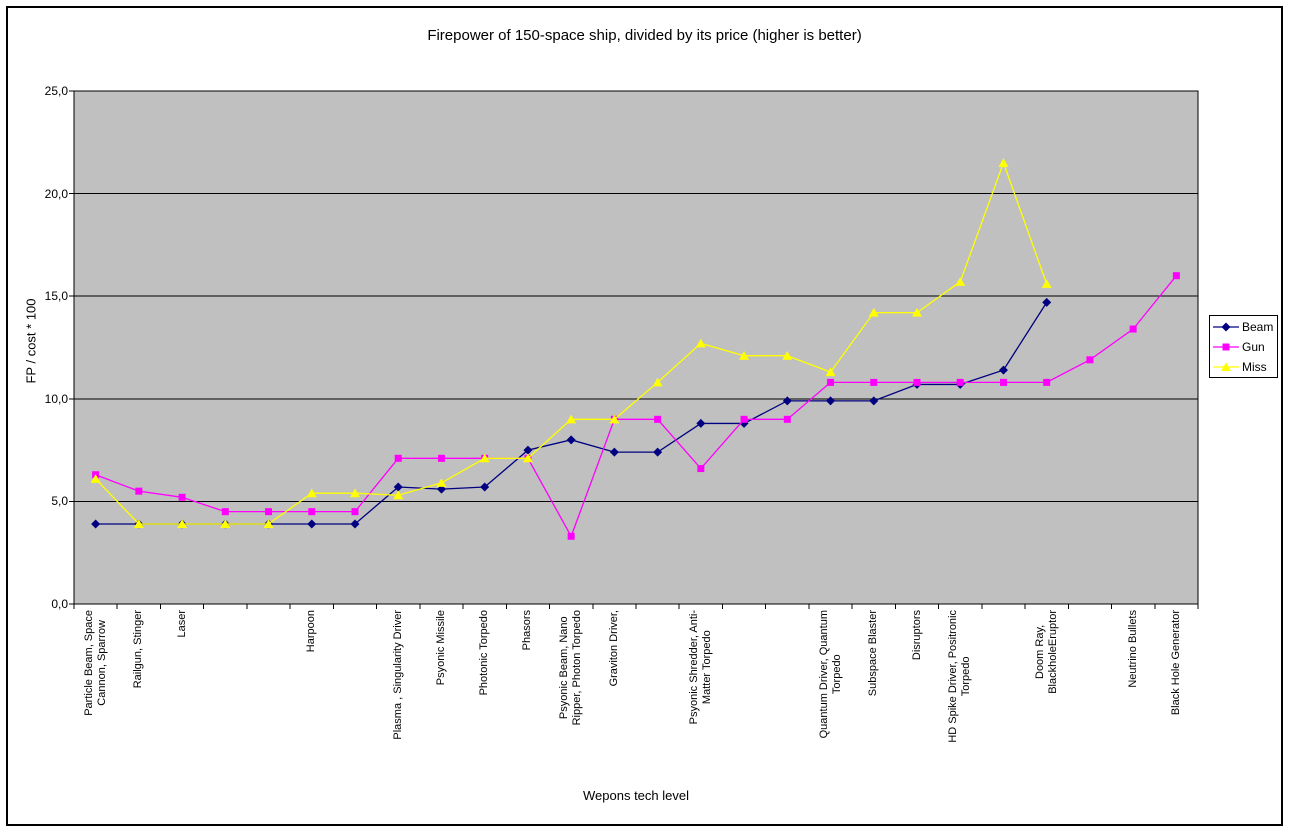 This screenshot has width=1289, height=832. I want to click on legend-label: Miss, so click(1254, 366).